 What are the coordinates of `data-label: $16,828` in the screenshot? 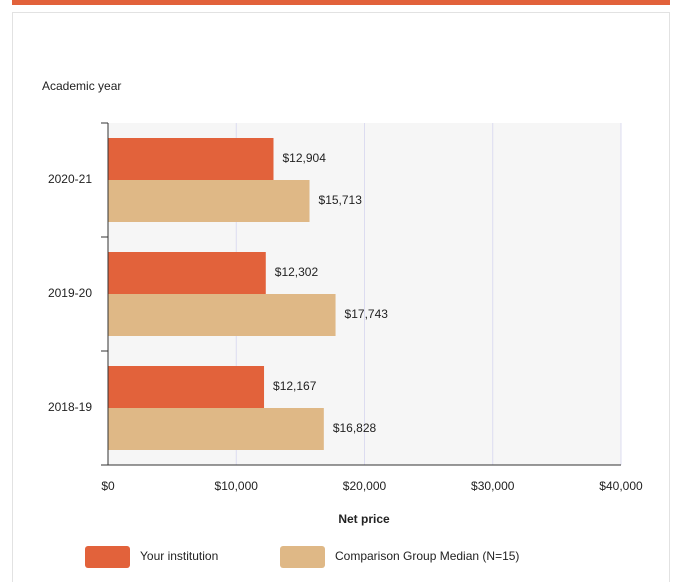 It's located at (355, 428).